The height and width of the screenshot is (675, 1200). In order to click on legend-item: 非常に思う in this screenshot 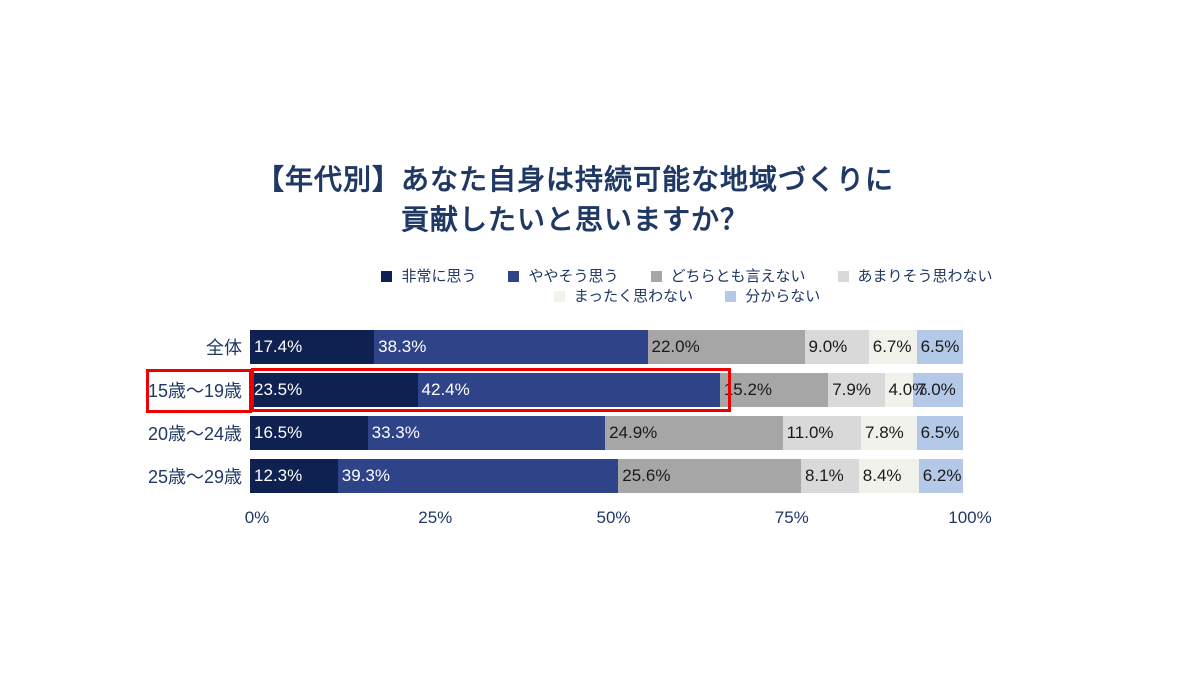, I will do `click(428, 276)`.